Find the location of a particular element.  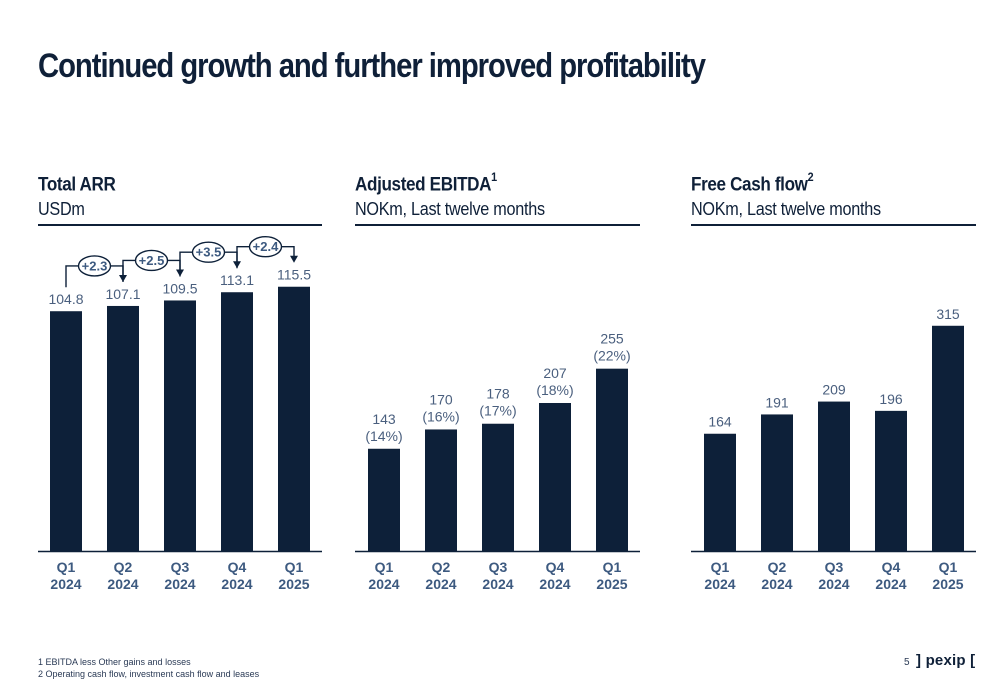

margin-label: (17%) is located at coordinates (497, 411).